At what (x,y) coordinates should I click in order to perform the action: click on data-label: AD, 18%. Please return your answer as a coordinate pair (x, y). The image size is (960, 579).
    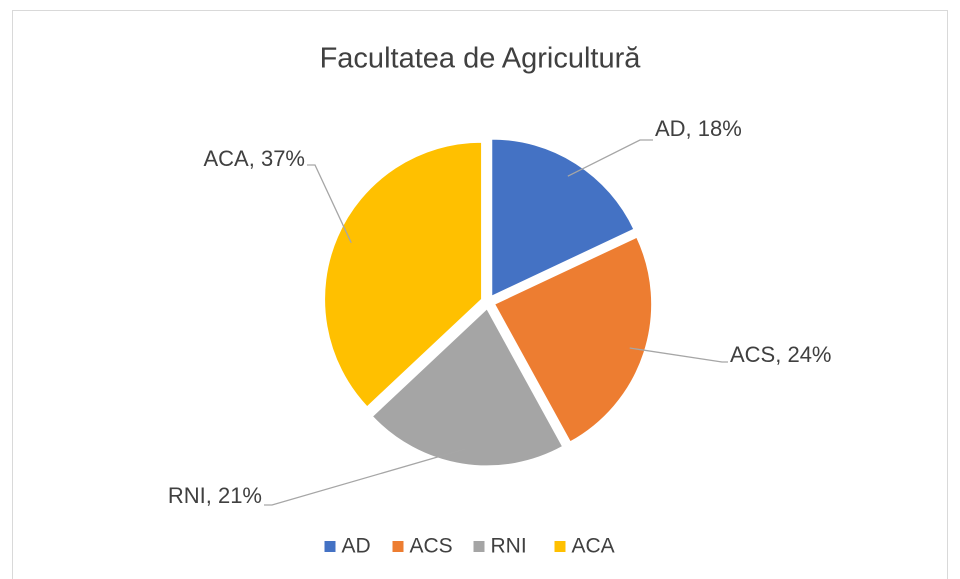
    Looking at the image, I should click on (698, 128).